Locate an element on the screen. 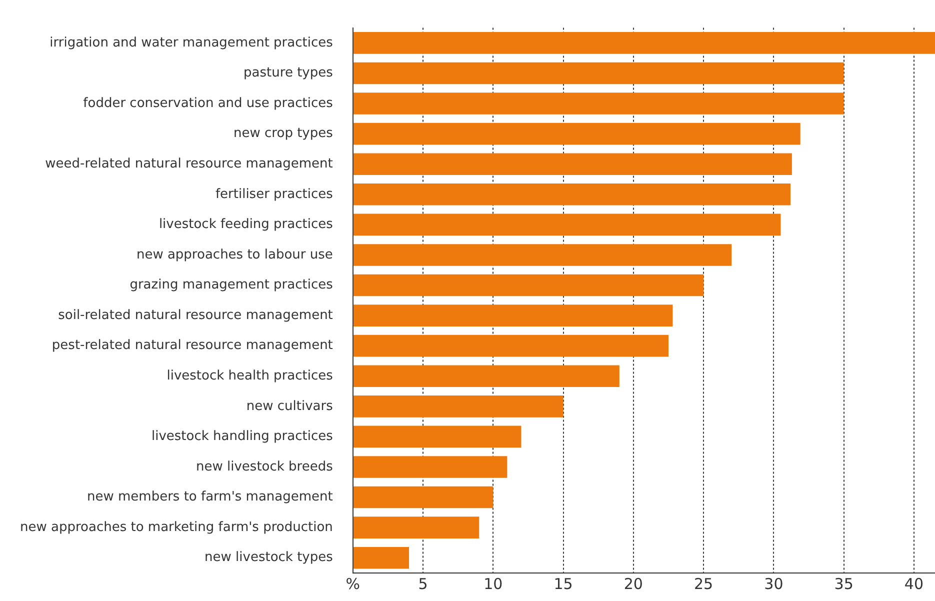 The image size is (935, 601). y-tick-label: new cultivars is located at coordinates (290, 406).